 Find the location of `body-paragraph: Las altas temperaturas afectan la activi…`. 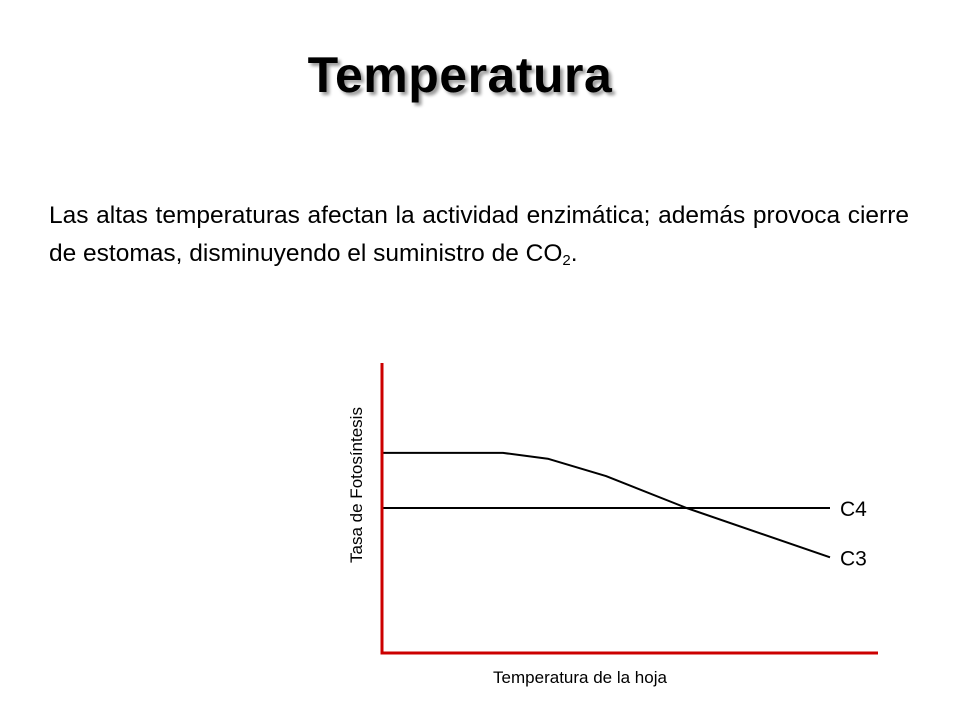

body-paragraph: Las altas temperaturas afectan la activi… is located at coordinates (479, 235).